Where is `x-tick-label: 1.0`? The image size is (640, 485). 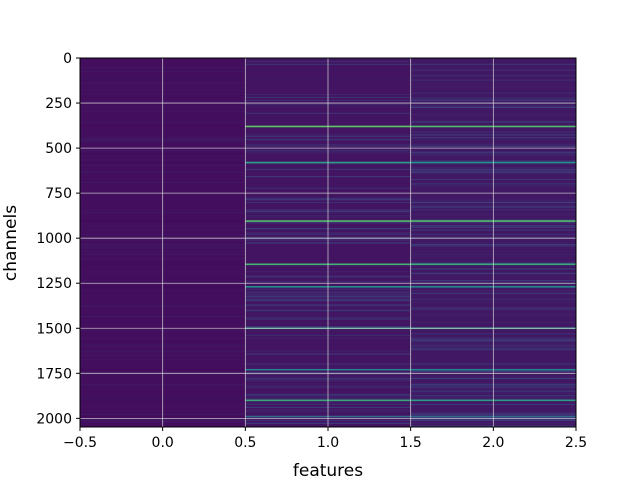 x-tick-label: 1.0 is located at coordinates (328, 443).